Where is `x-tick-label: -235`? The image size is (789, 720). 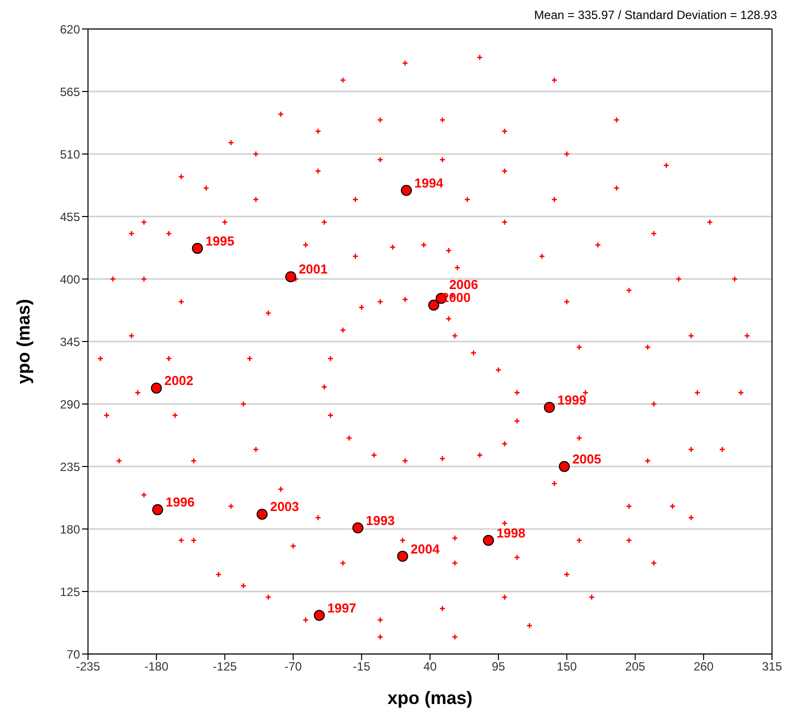
x-tick-label: -235 is located at coordinates (88, 667).